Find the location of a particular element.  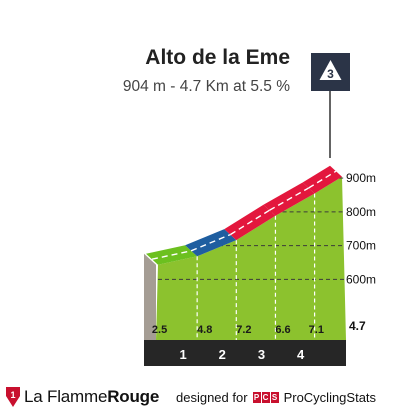

gradient-segment is located at coordinates (322, 179).